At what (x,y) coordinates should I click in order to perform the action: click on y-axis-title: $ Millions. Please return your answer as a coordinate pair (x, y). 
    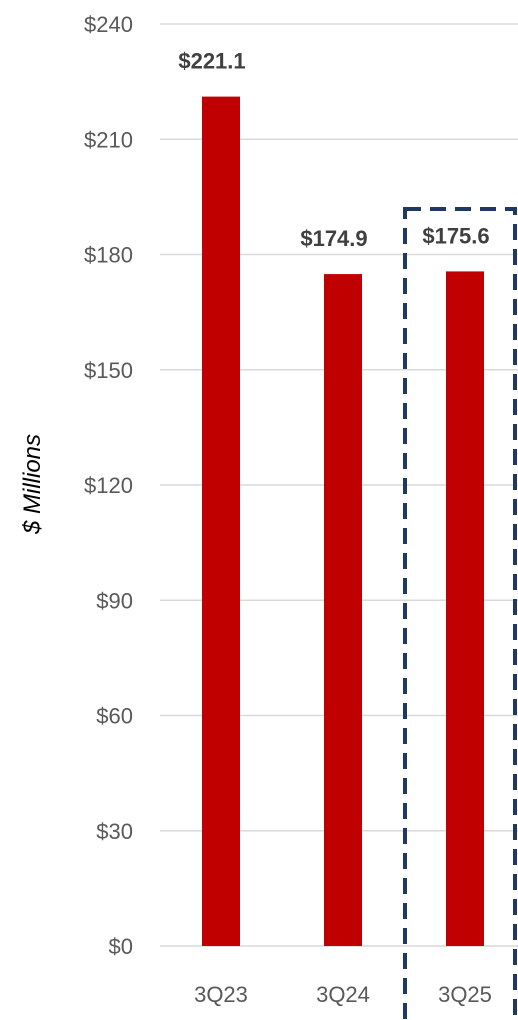
    Looking at the image, I should click on (32, 484).